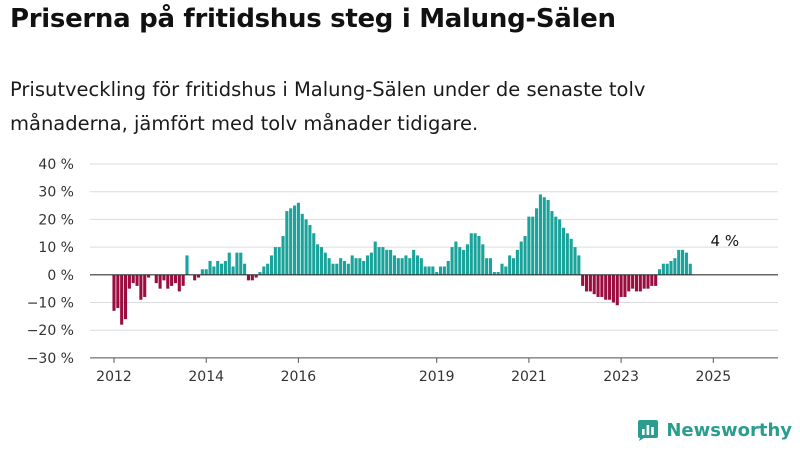  I want to click on y-tick-label: −30 %, so click(50, 359).